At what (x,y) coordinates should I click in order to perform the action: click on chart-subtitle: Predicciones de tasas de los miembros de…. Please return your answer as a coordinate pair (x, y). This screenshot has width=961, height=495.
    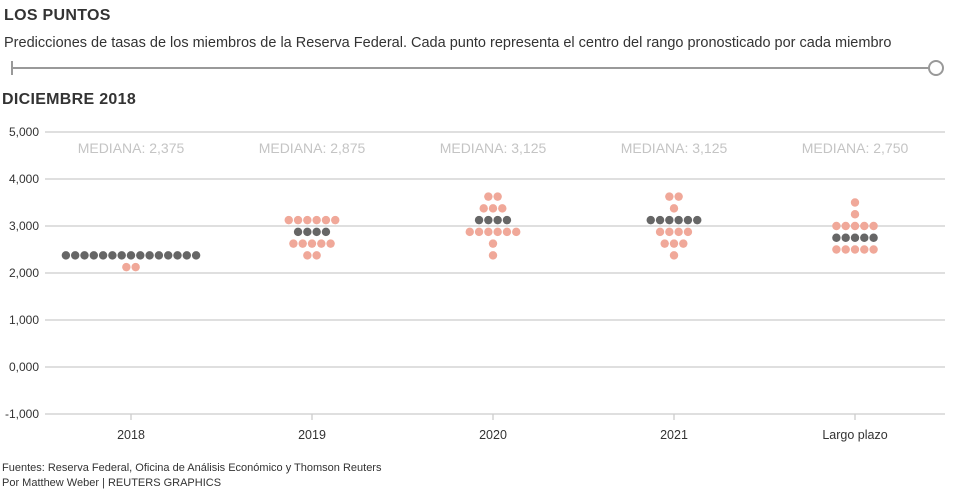
    Looking at the image, I should click on (448, 43).